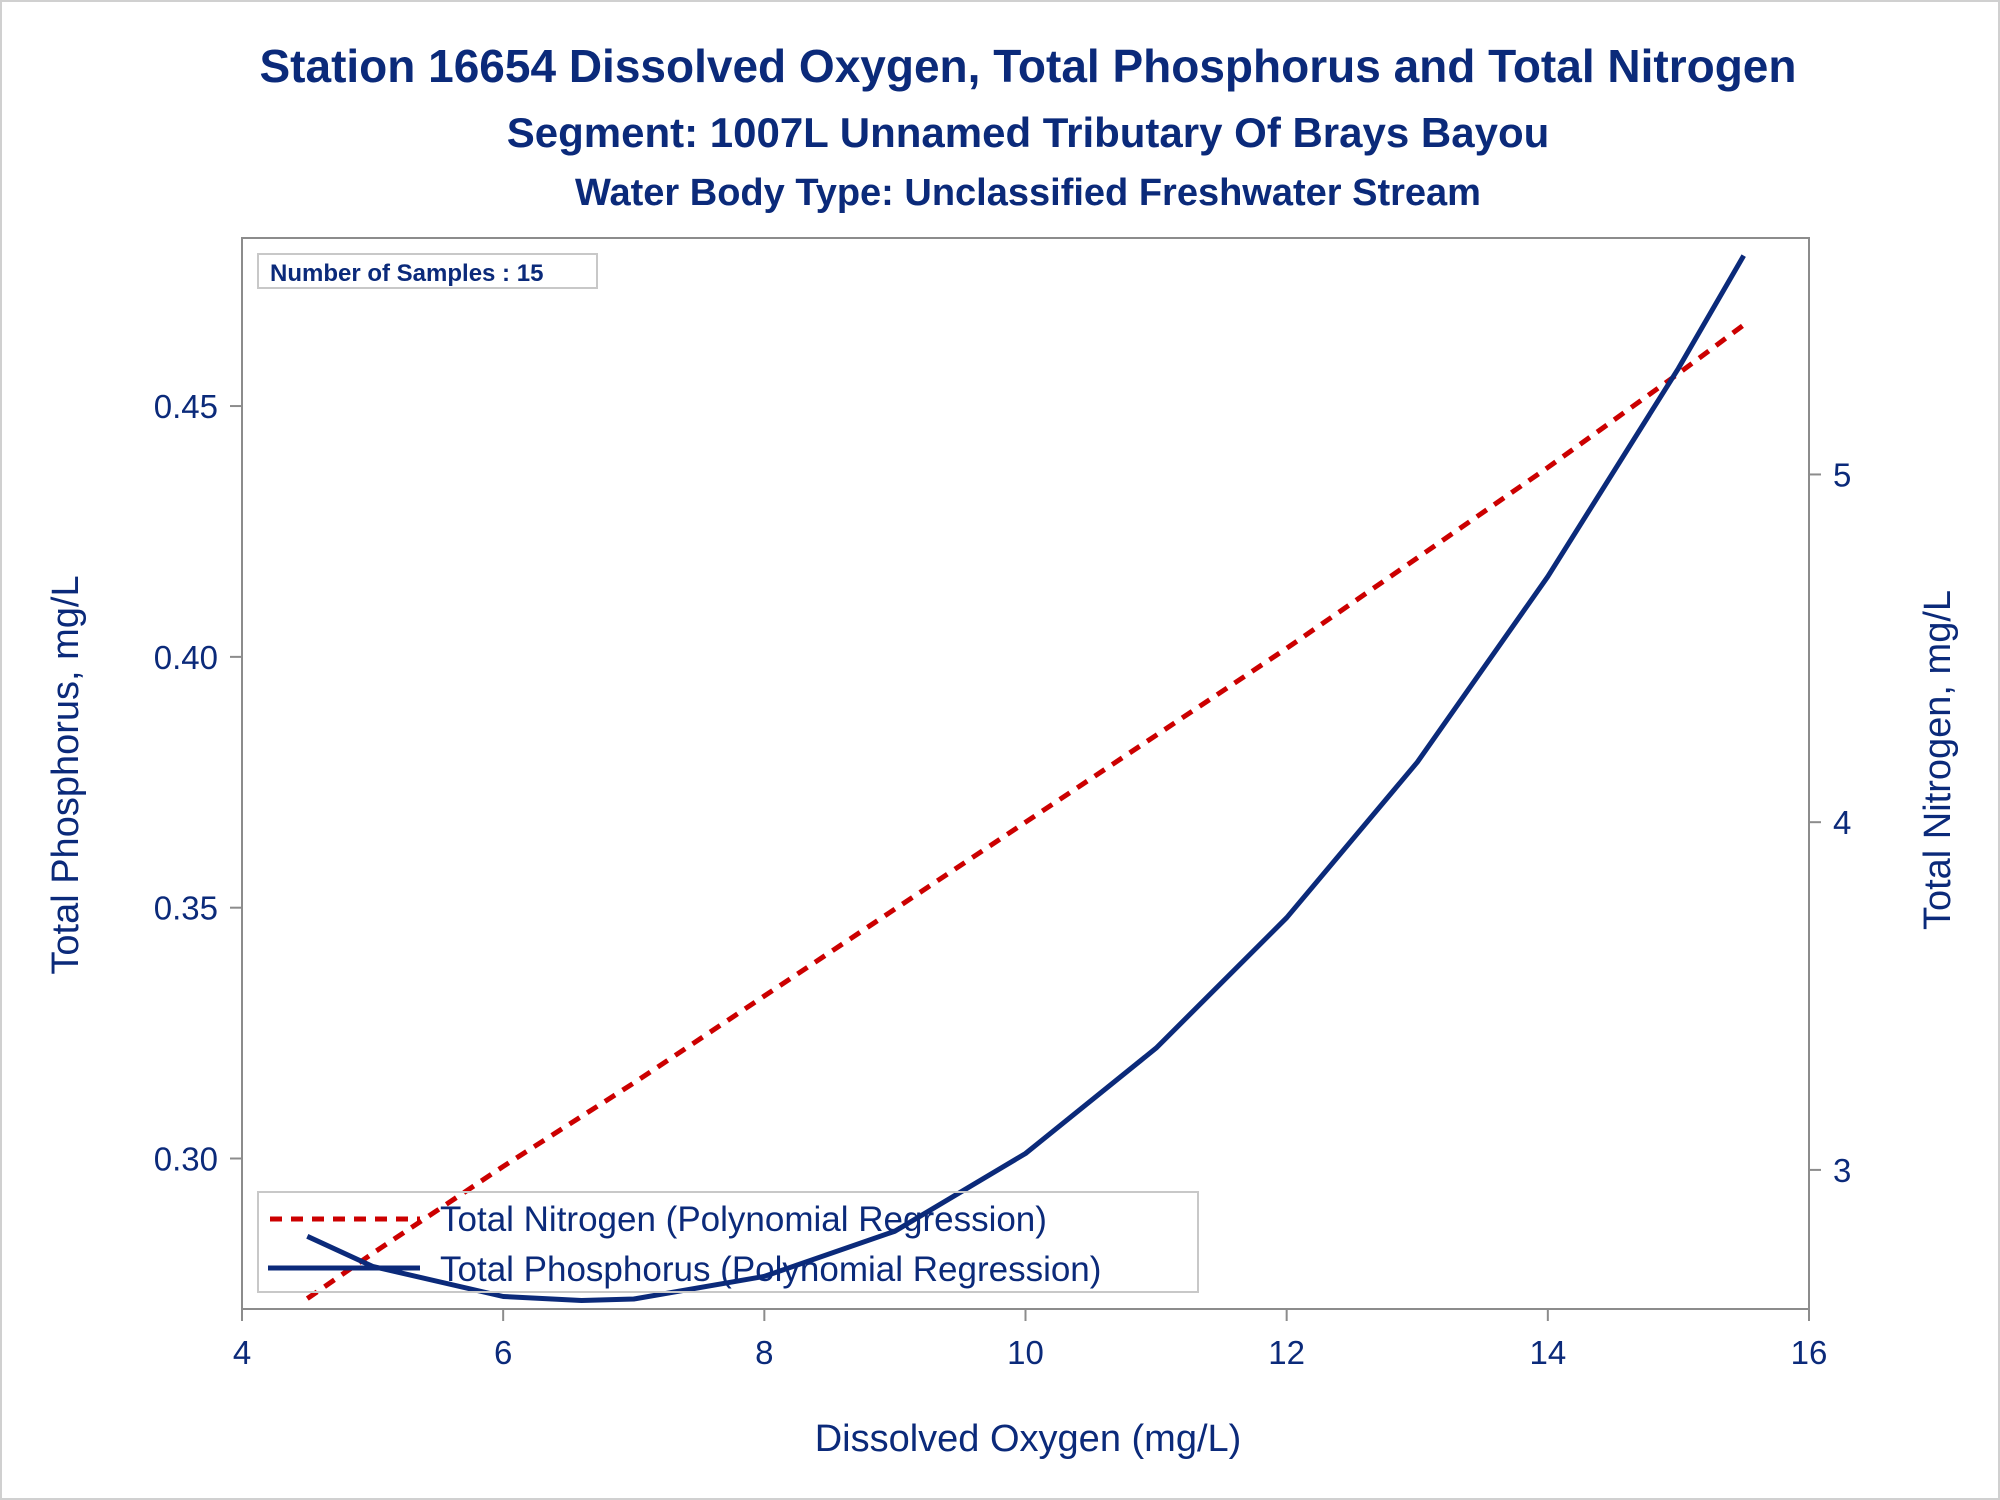  What do you see at coordinates (186, 406) in the screenshot?
I see `y-left-tick-label: 0.45` at bounding box center [186, 406].